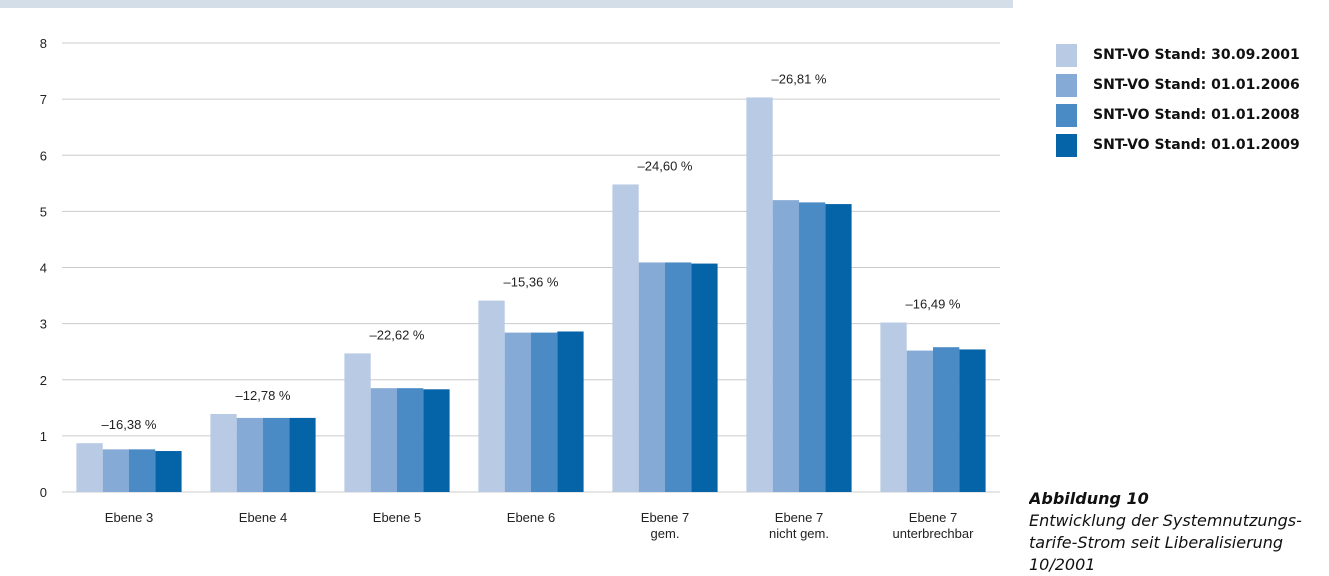 The width and height of the screenshot is (1329, 576). Describe the element at coordinates (1089, 498) in the screenshot. I see `caption-title: Abbildung 10` at that location.